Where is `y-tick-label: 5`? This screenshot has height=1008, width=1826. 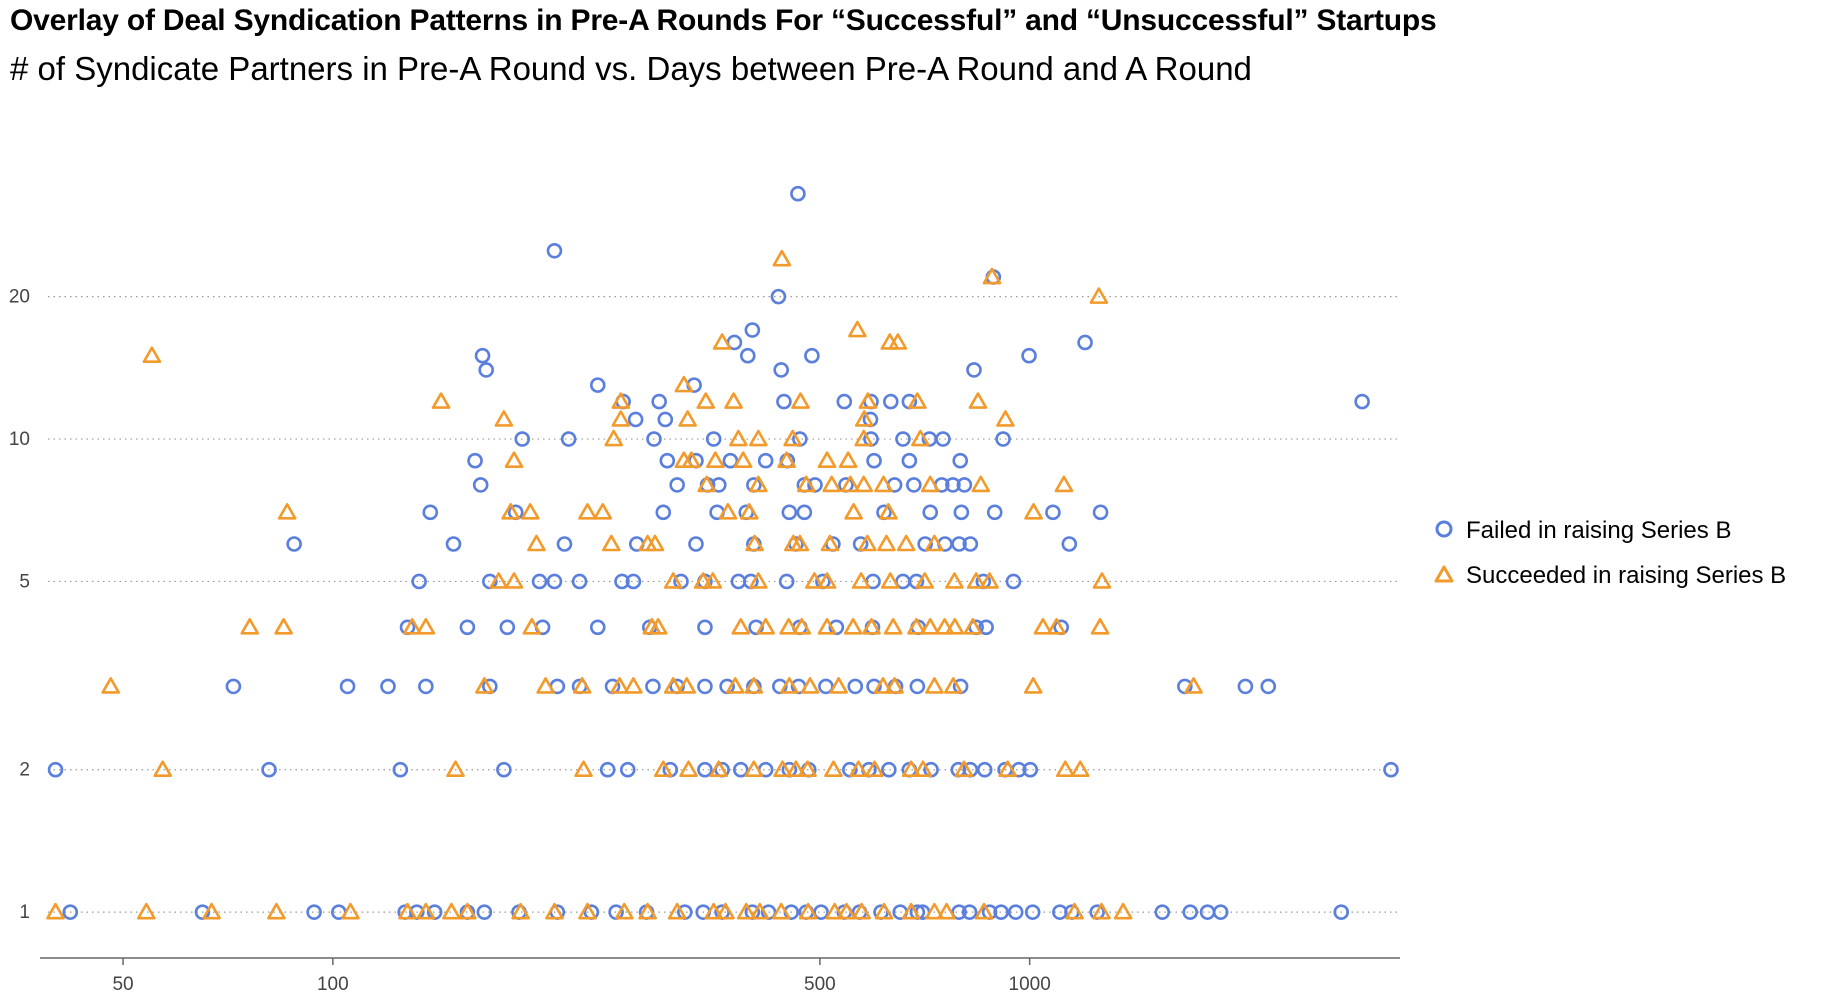 y-tick-label: 5 is located at coordinates (24, 581).